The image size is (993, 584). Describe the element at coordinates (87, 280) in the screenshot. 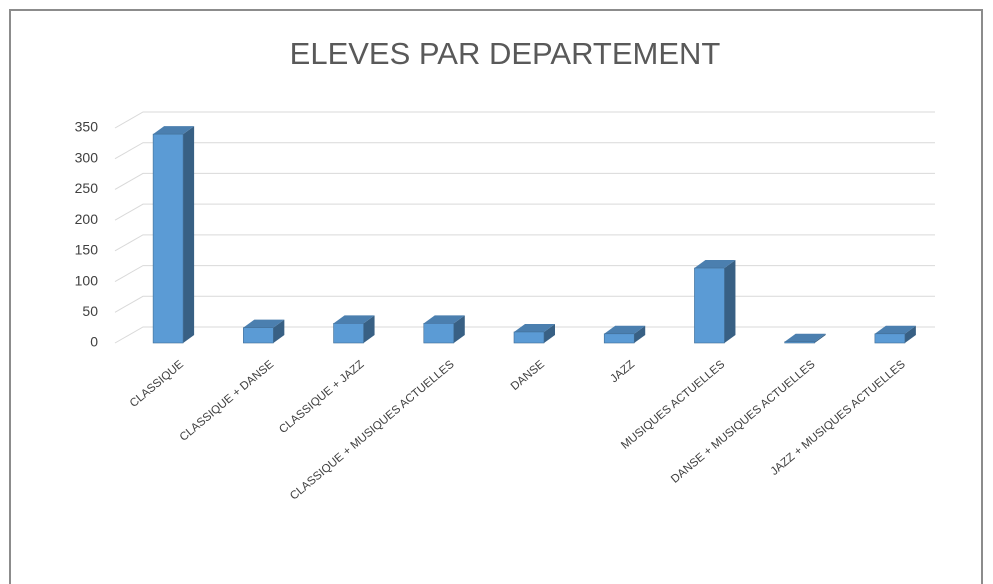

I see `y-tick-label: 100` at that location.